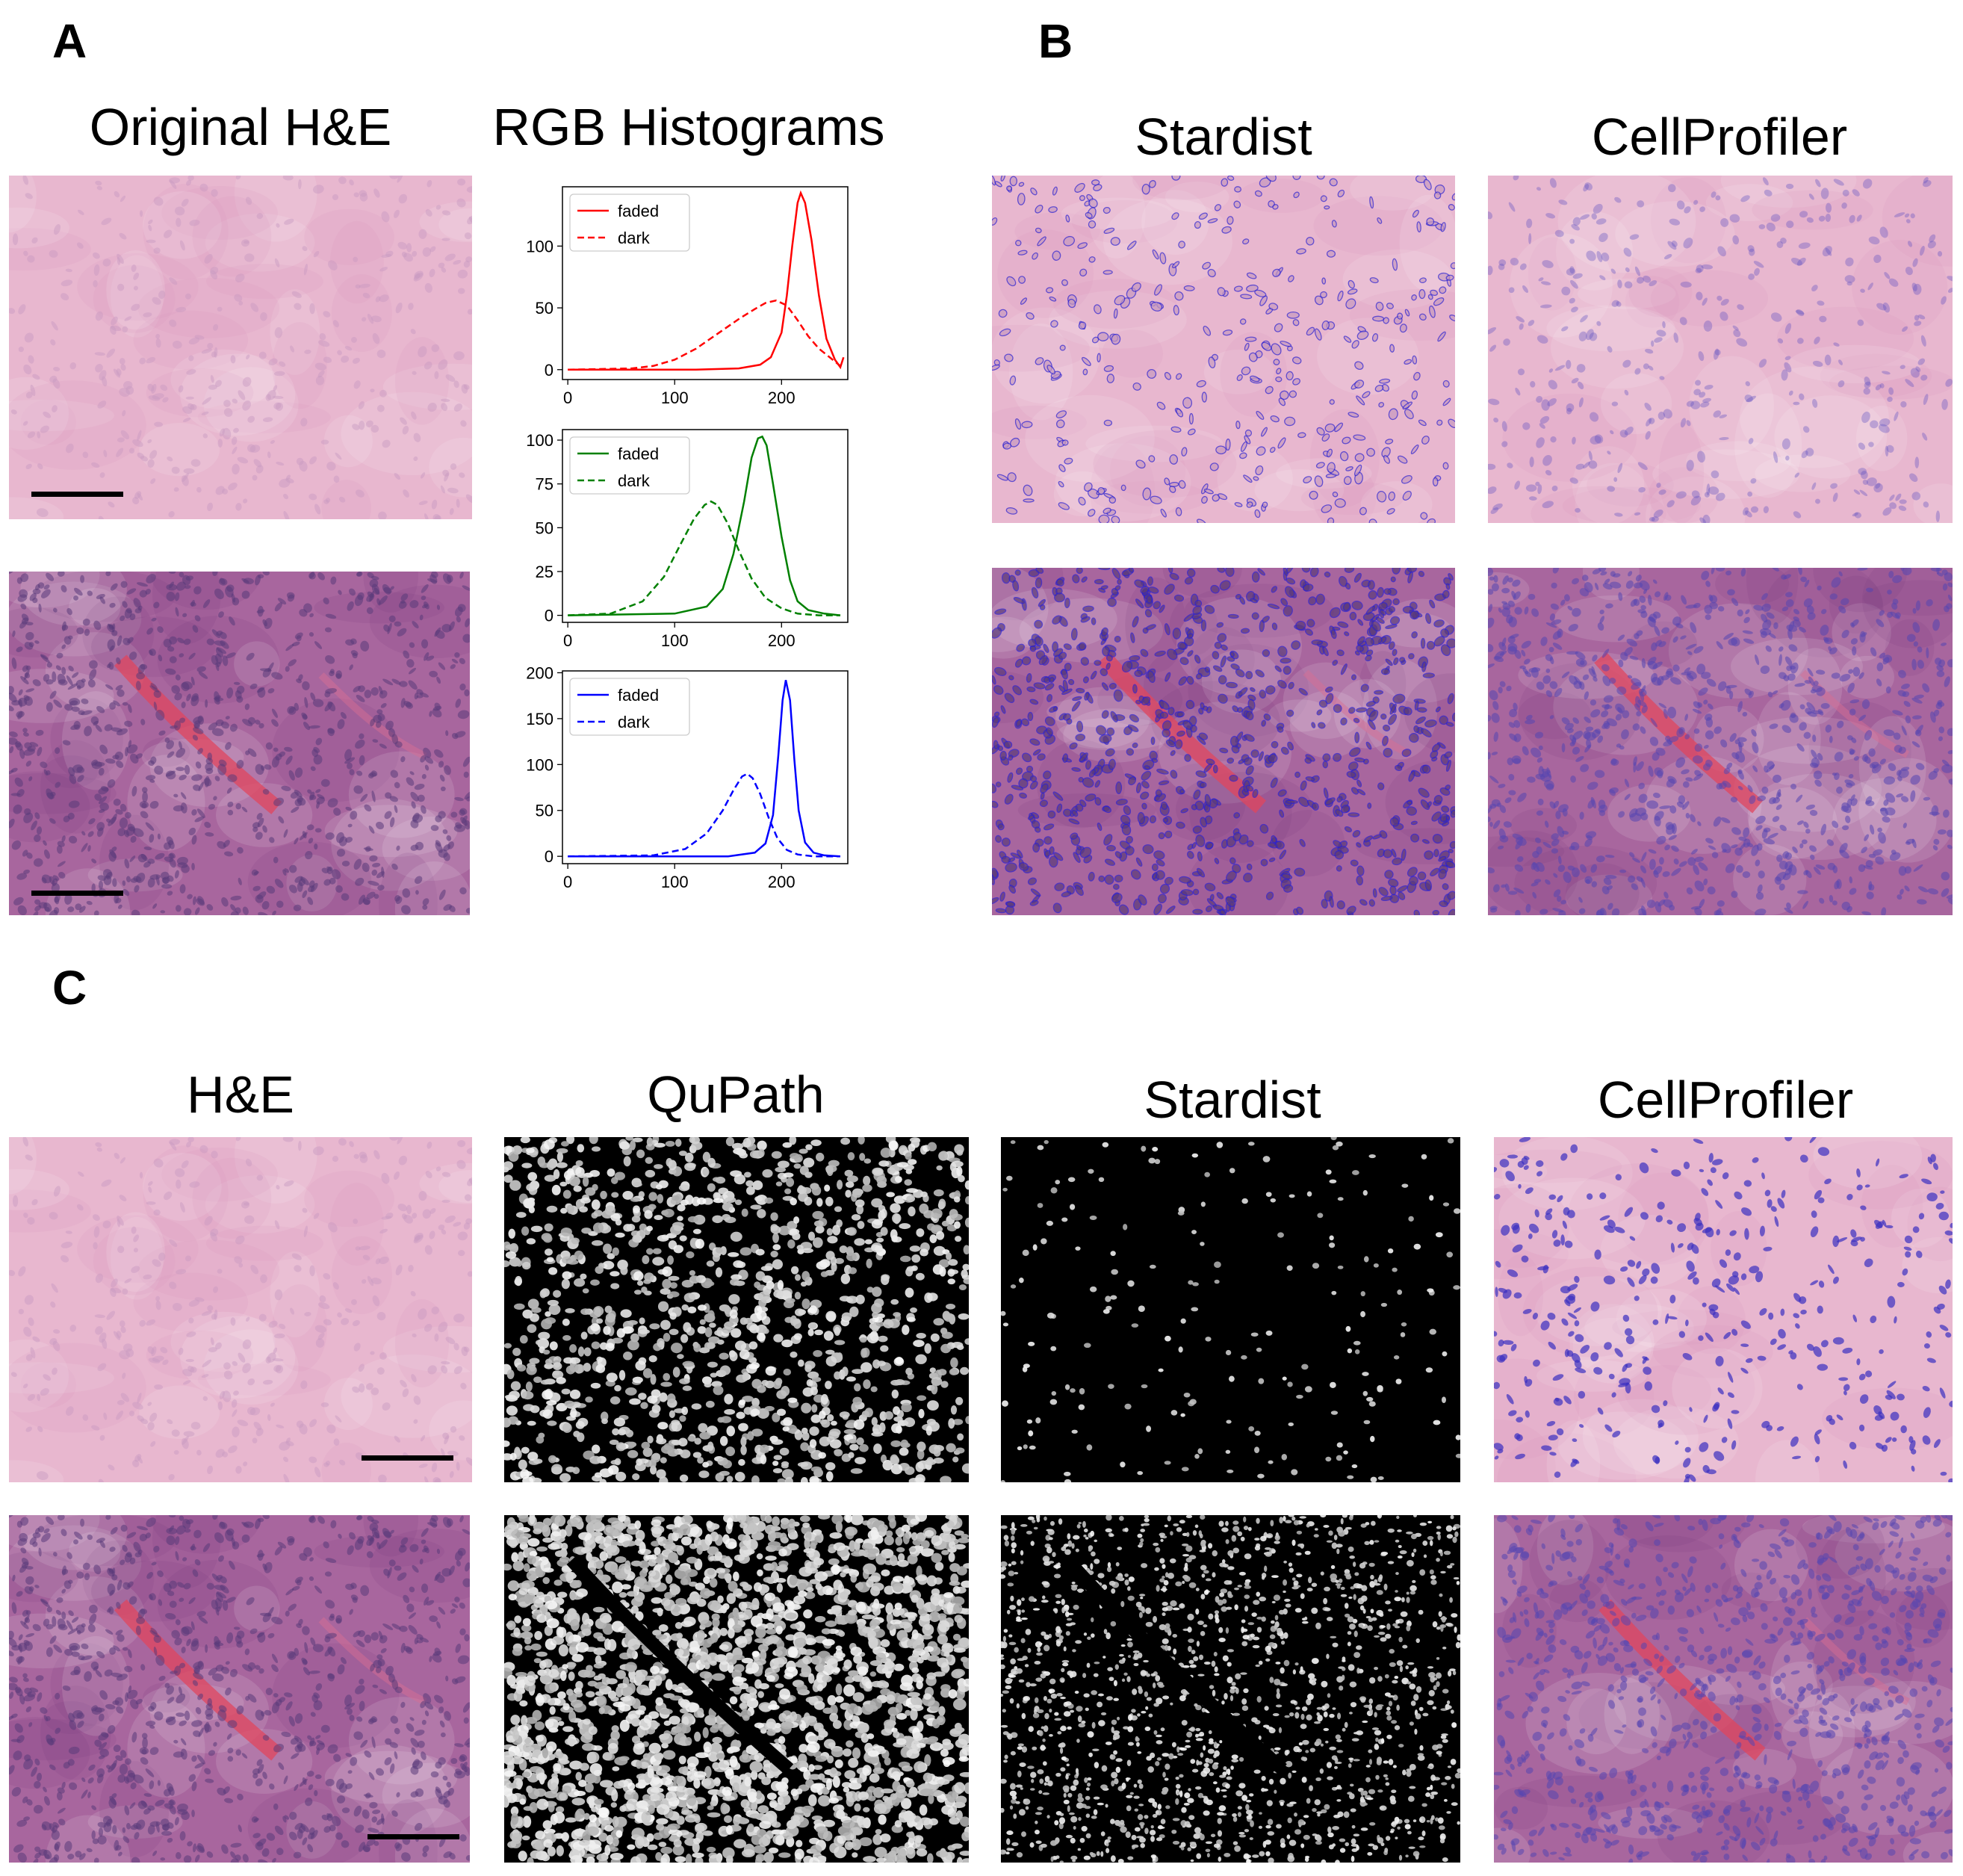 The image size is (1963, 1876). I want to click on cellprofiler-dark-overlay, so click(1720, 741).